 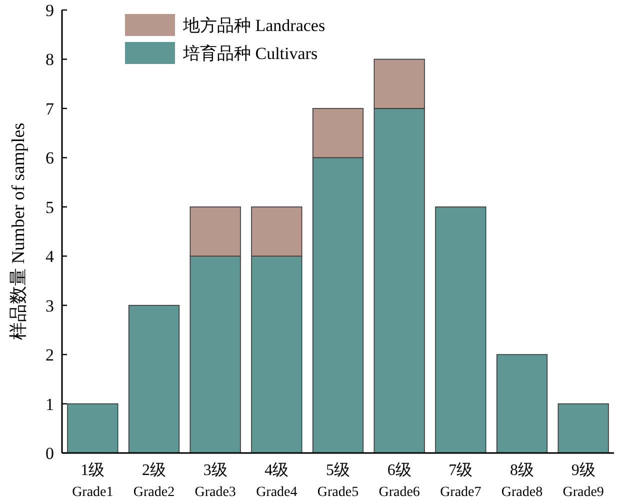 What do you see at coordinates (399, 481) in the screenshot?
I see `x-tick-label: 6级 Grade6` at bounding box center [399, 481].